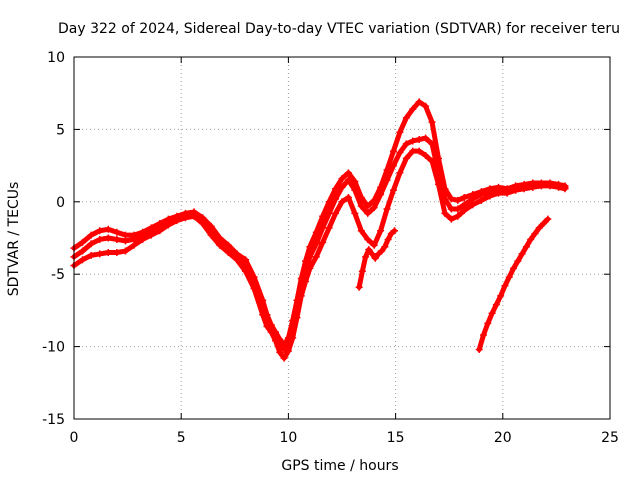  I want to click on x-tick-label: 15, so click(396, 438).